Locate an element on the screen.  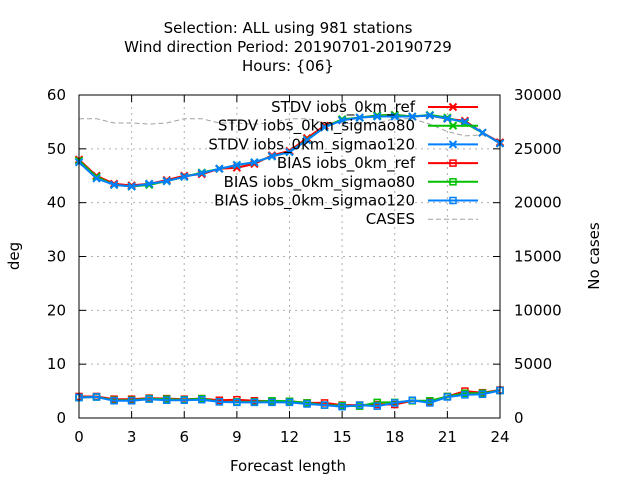
x-tick-label: 15 is located at coordinates (342, 437).